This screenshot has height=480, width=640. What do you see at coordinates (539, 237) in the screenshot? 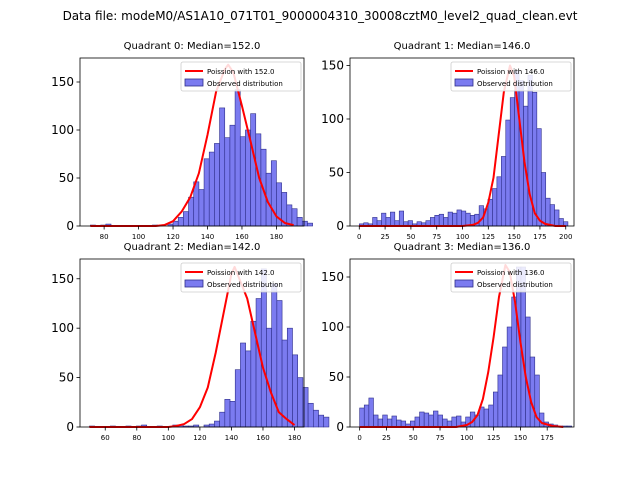
I see `x-tick-label: 175` at bounding box center [539, 237].